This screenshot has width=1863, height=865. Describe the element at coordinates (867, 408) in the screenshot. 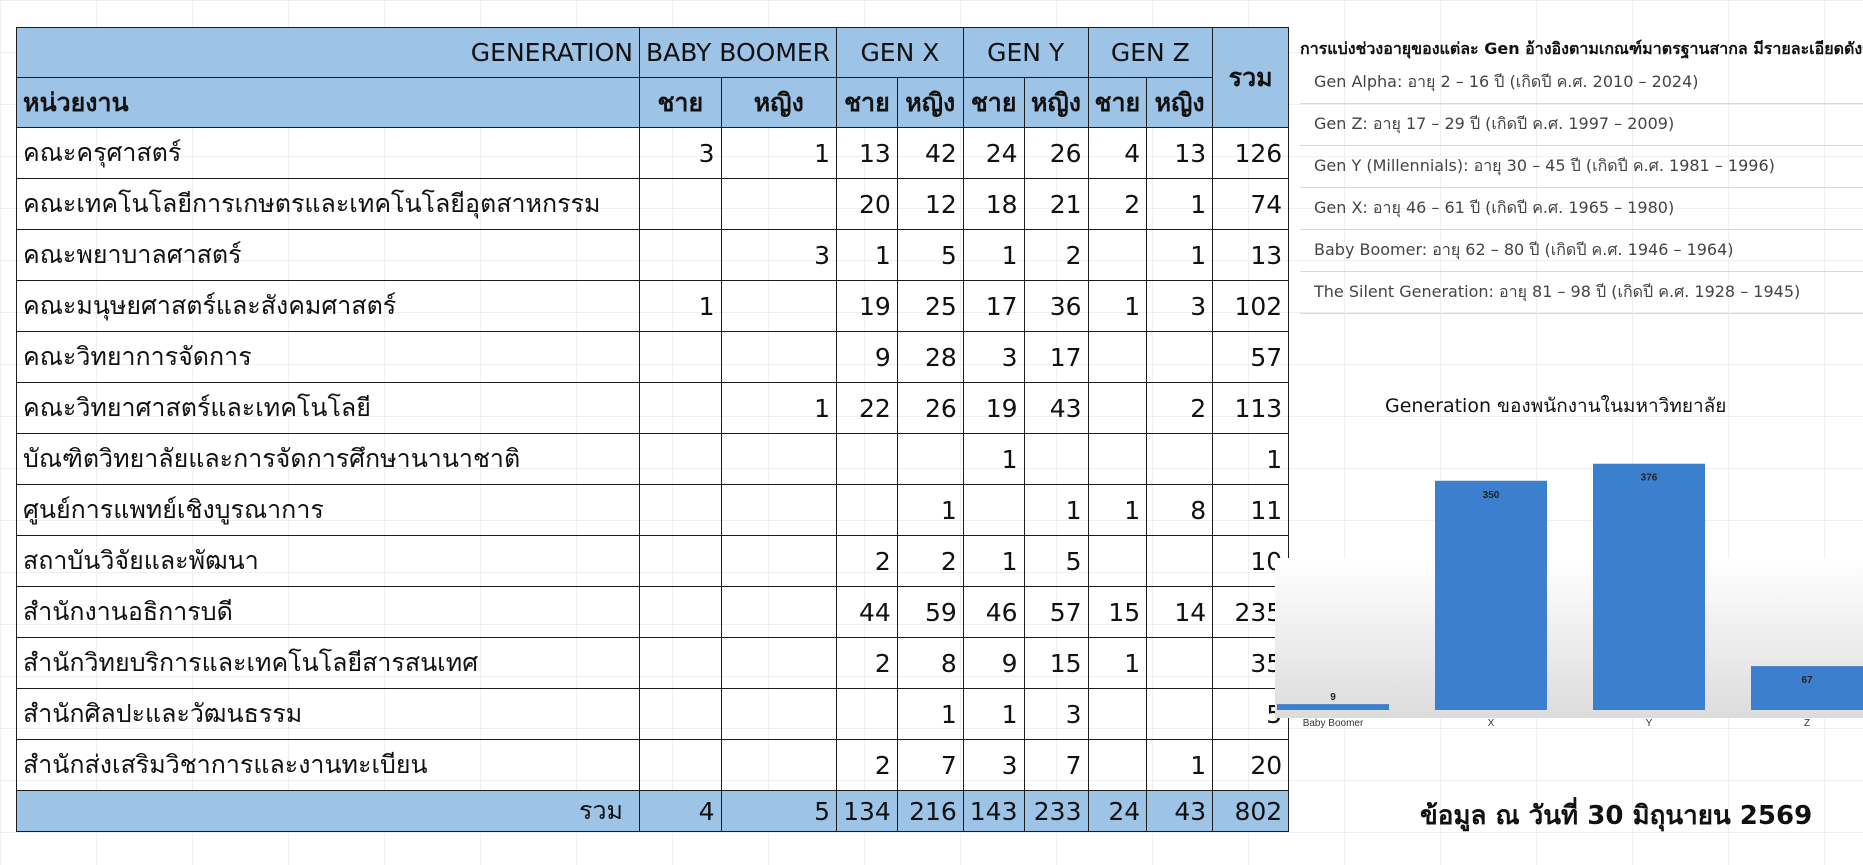

I see `count-cell: 22` at that location.